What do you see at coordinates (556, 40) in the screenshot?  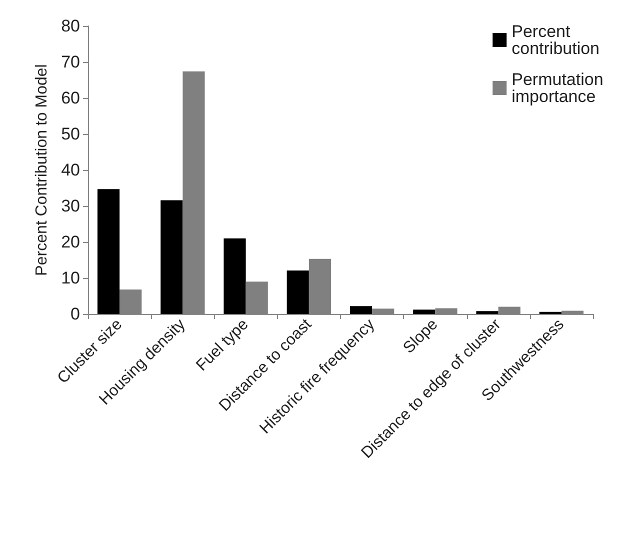 I see `legend-label: Percent contribution` at bounding box center [556, 40].